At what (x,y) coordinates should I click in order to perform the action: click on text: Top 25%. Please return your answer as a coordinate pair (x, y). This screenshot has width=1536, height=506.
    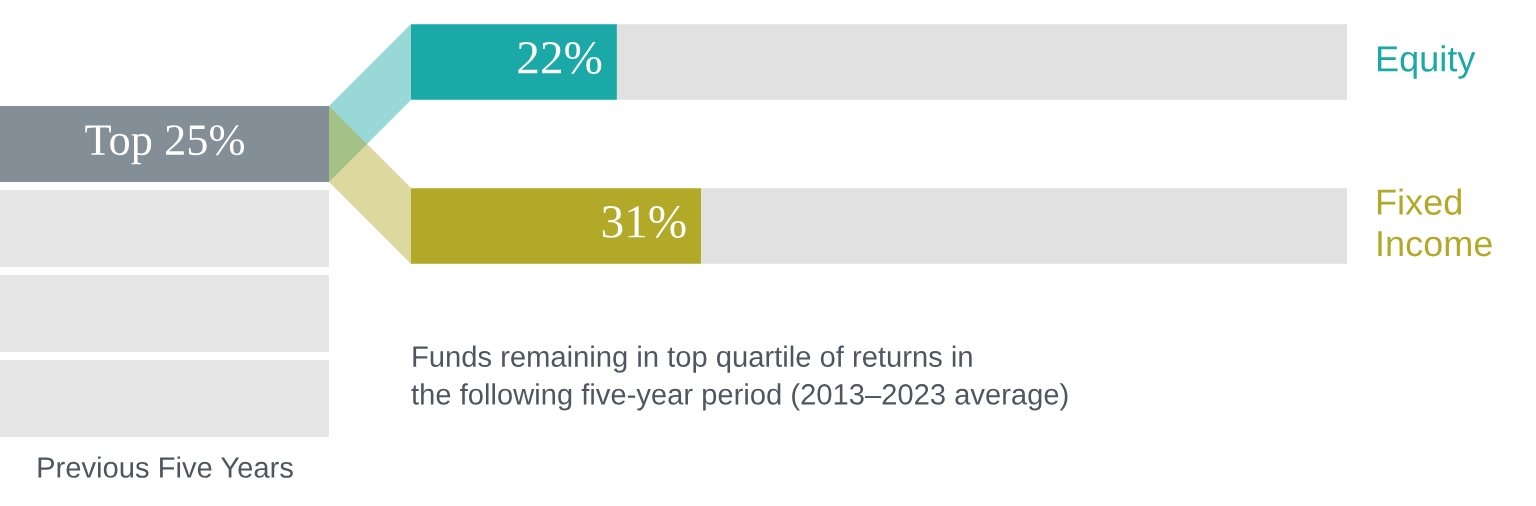
    Looking at the image, I should click on (165, 145).